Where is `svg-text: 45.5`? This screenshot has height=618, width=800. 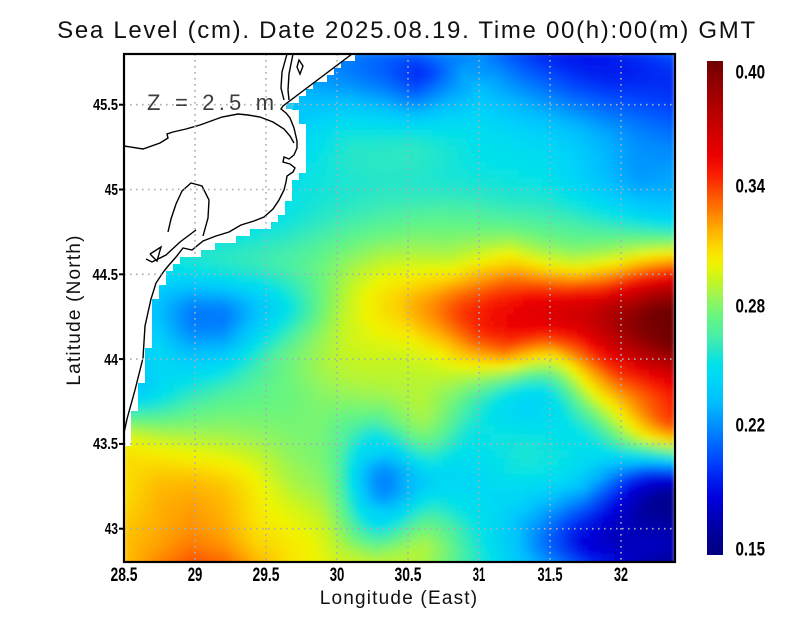 svg-text: 45.5 is located at coordinates (105, 105).